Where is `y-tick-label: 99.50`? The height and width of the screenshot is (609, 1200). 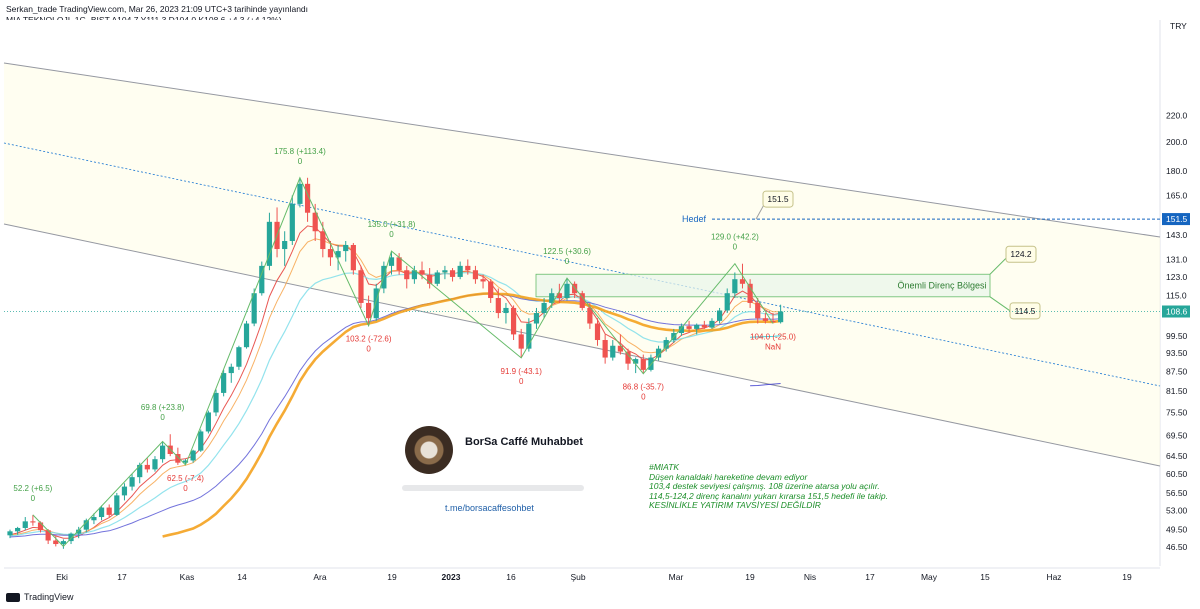
y-tick-label: 99.50 is located at coordinates (1177, 336).